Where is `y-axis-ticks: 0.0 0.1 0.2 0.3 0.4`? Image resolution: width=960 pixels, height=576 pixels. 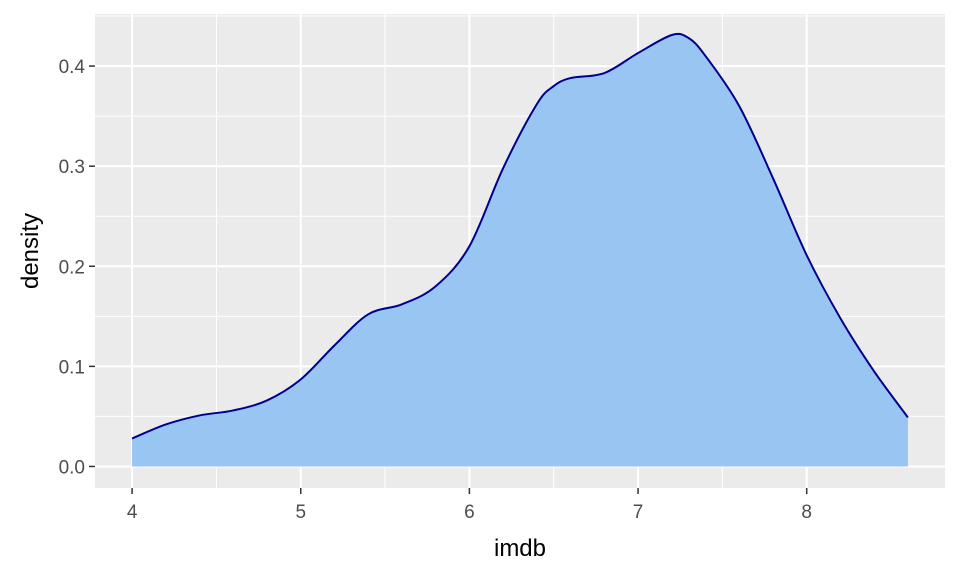
y-axis-ticks: 0.0 0.1 0.2 0.3 0.4 is located at coordinates (77, 267).